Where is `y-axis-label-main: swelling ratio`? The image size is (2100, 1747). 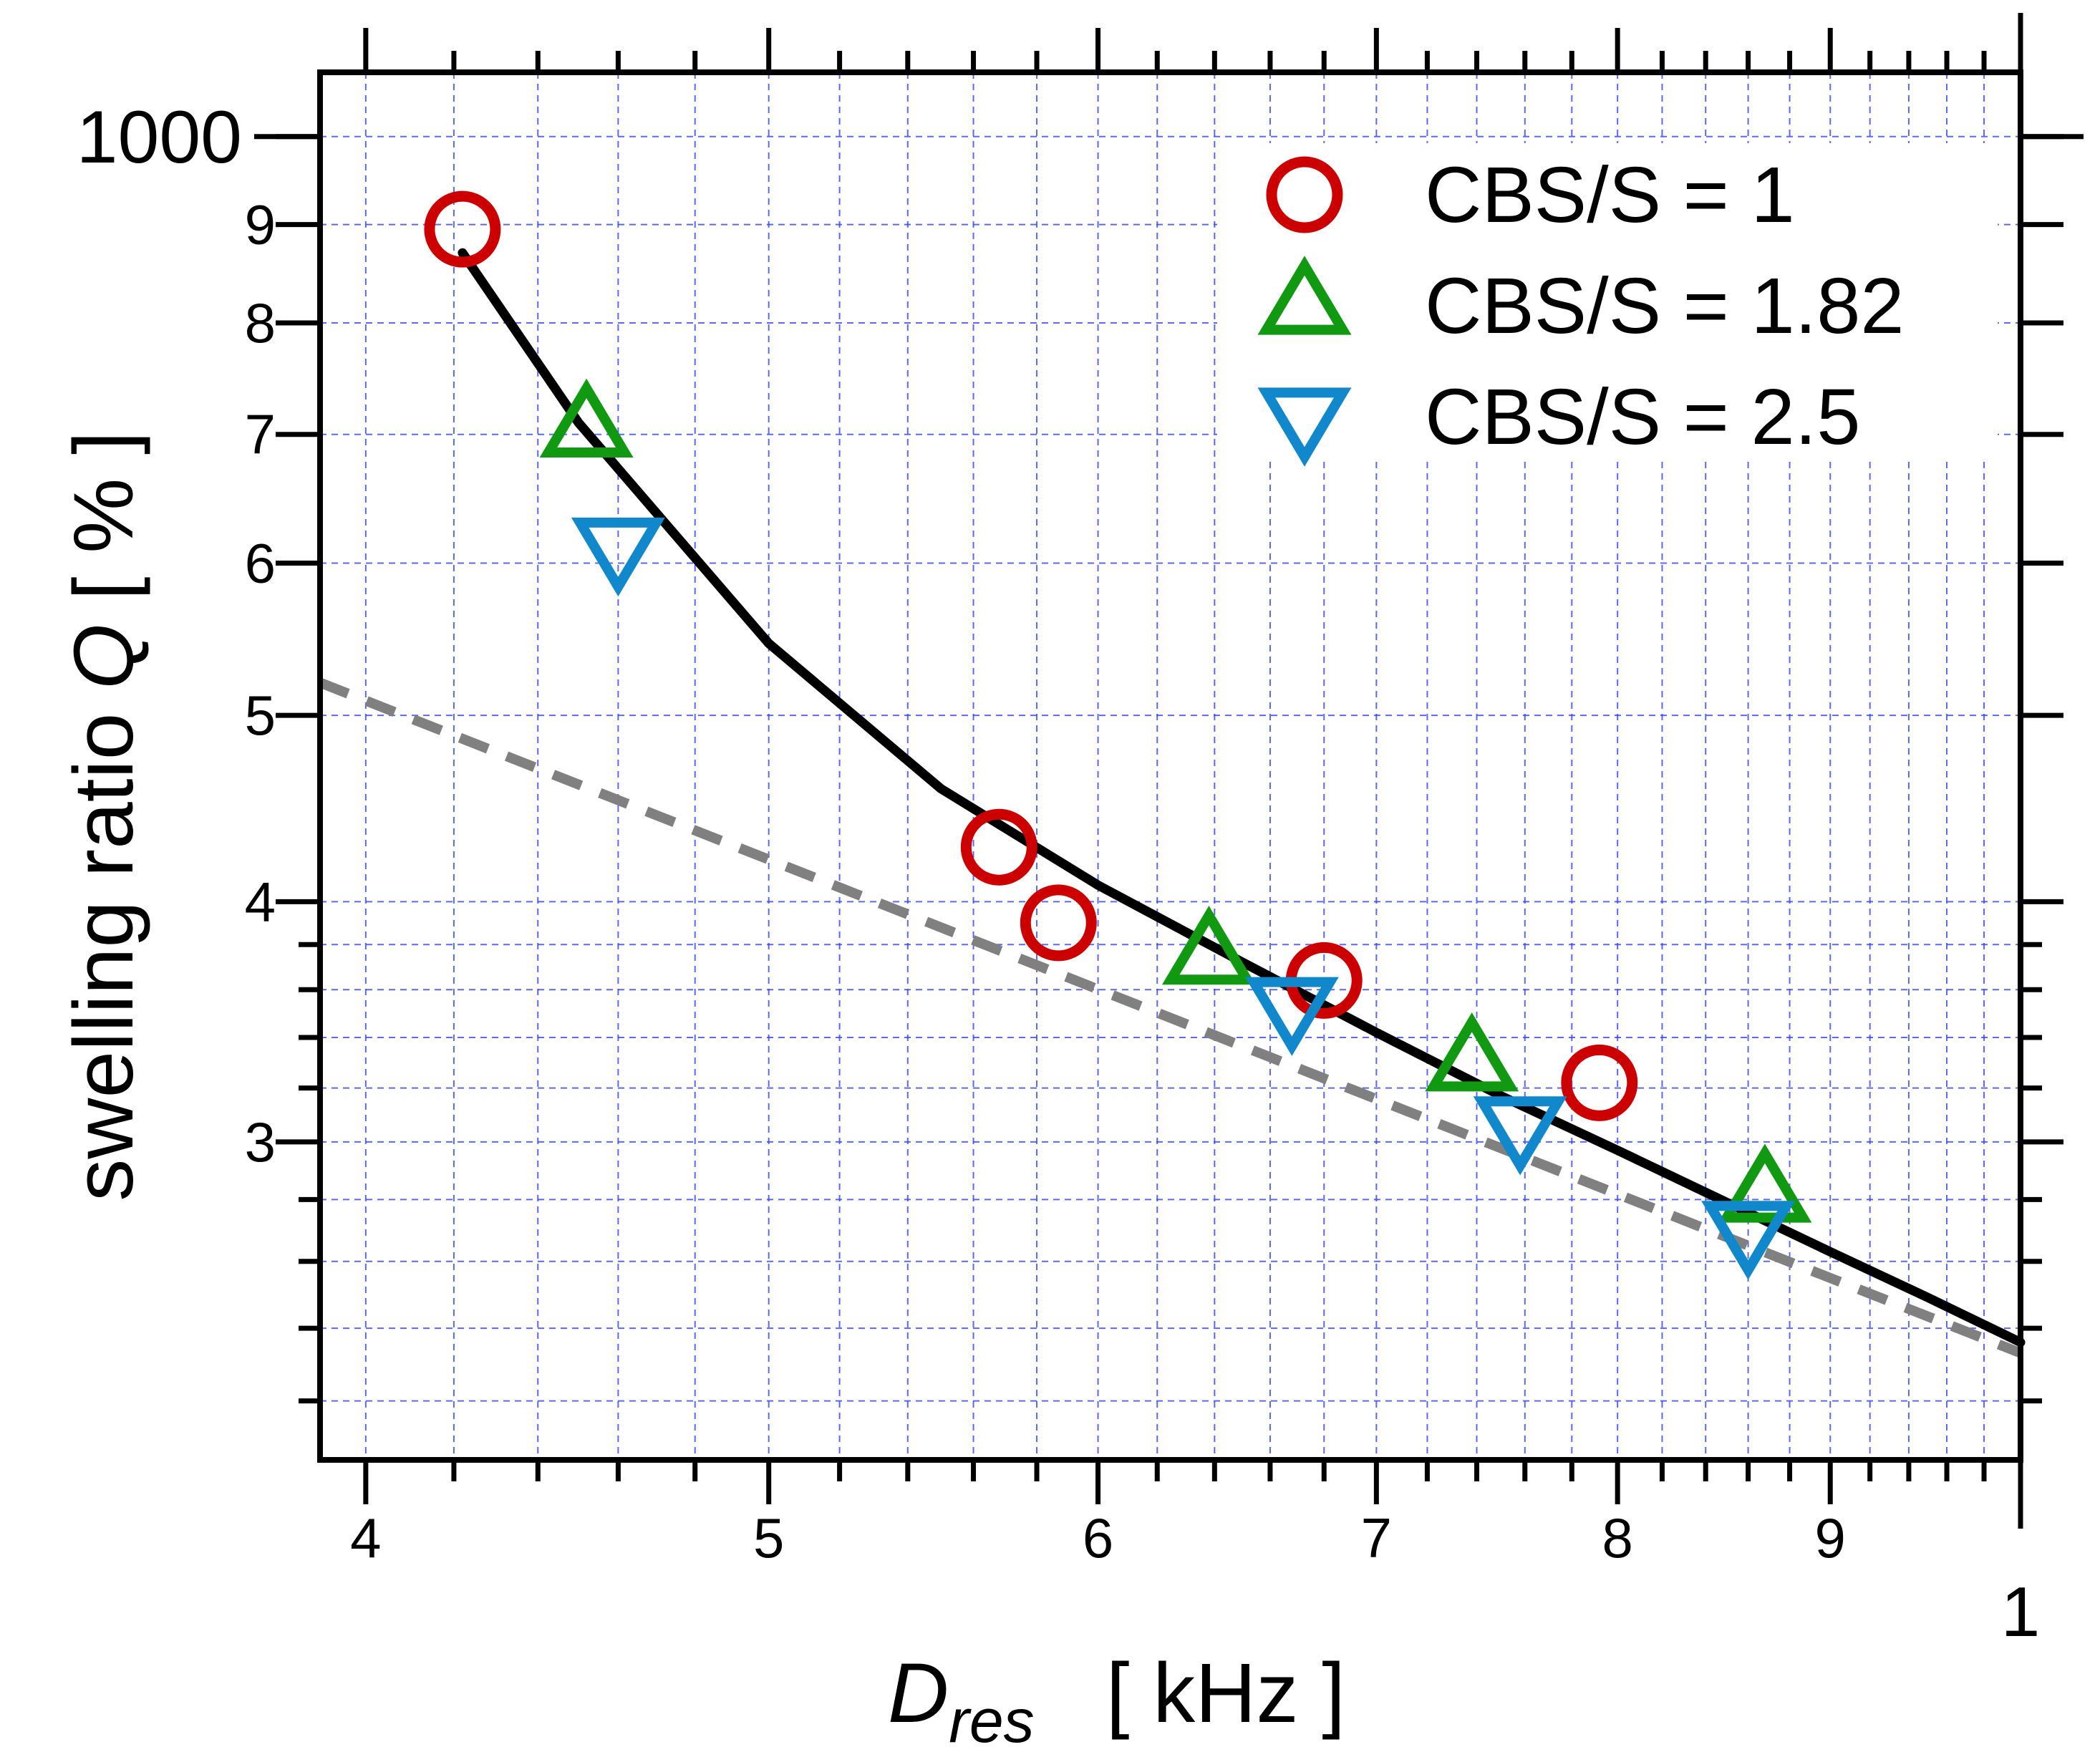
y-axis-label-main: swelling ratio is located at coordinates (104, 945).